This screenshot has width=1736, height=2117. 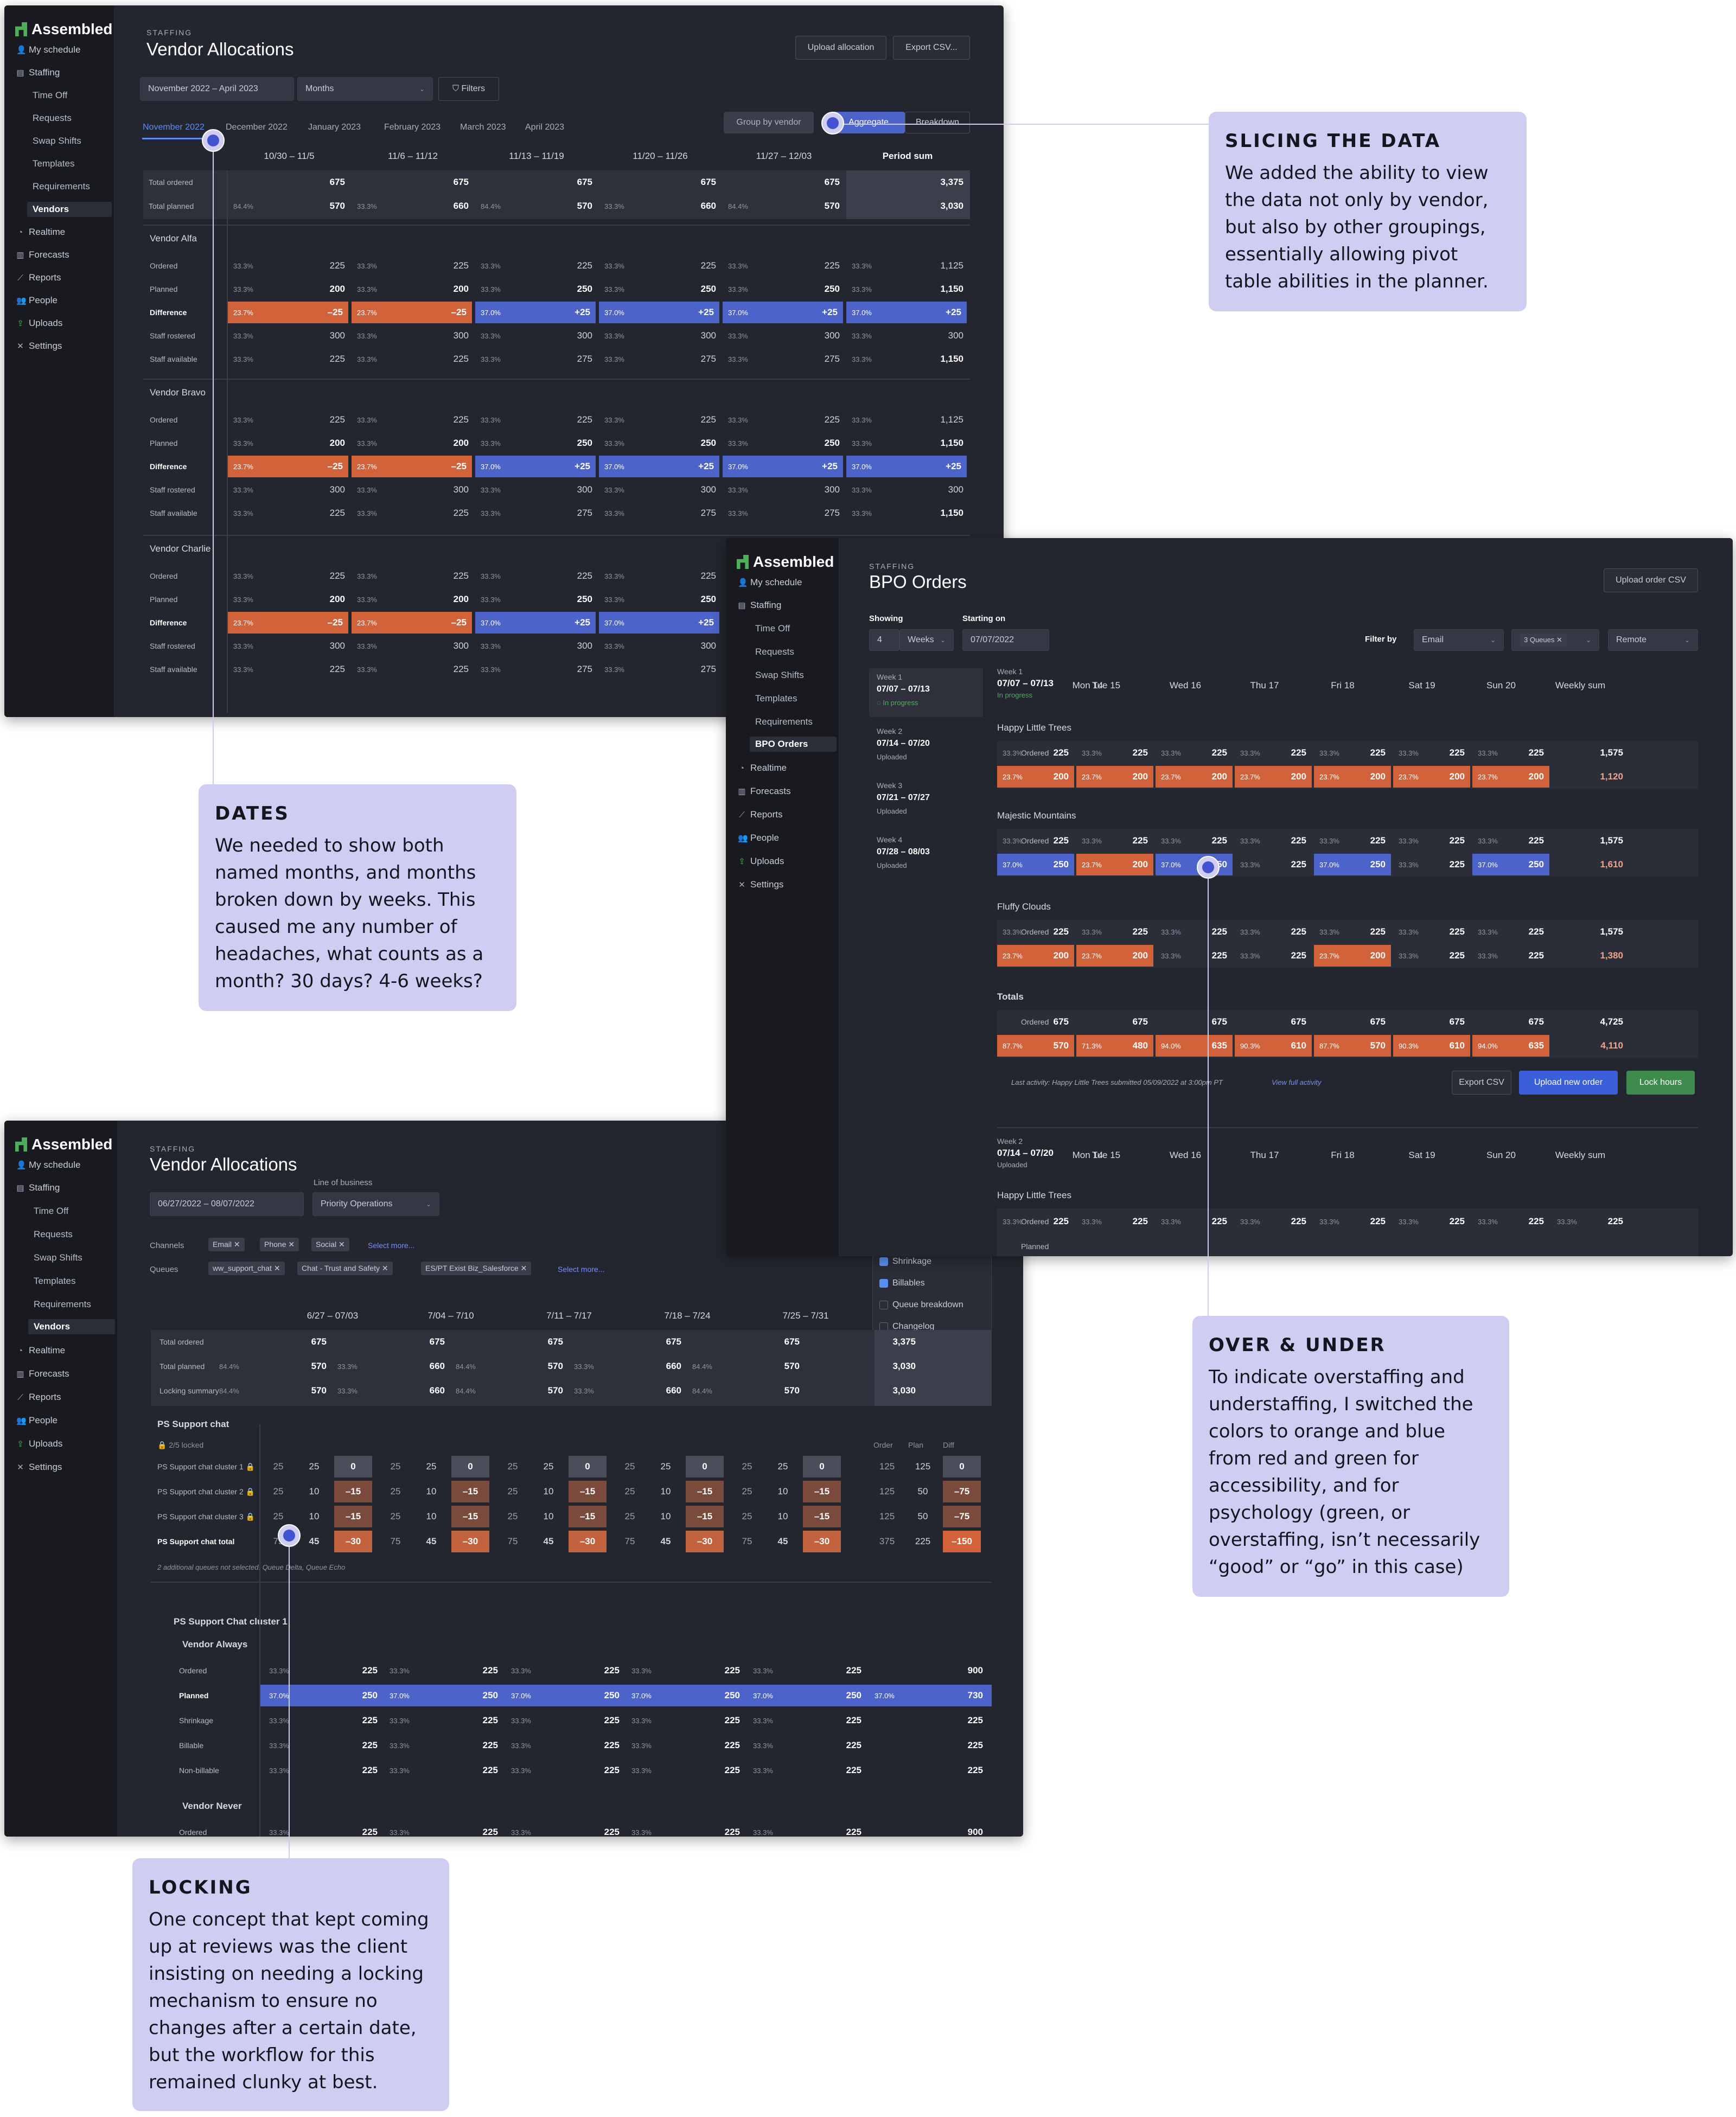 I want to click on upload-order-csv-button: Upload order CSV, so click(x=1651, y=580).